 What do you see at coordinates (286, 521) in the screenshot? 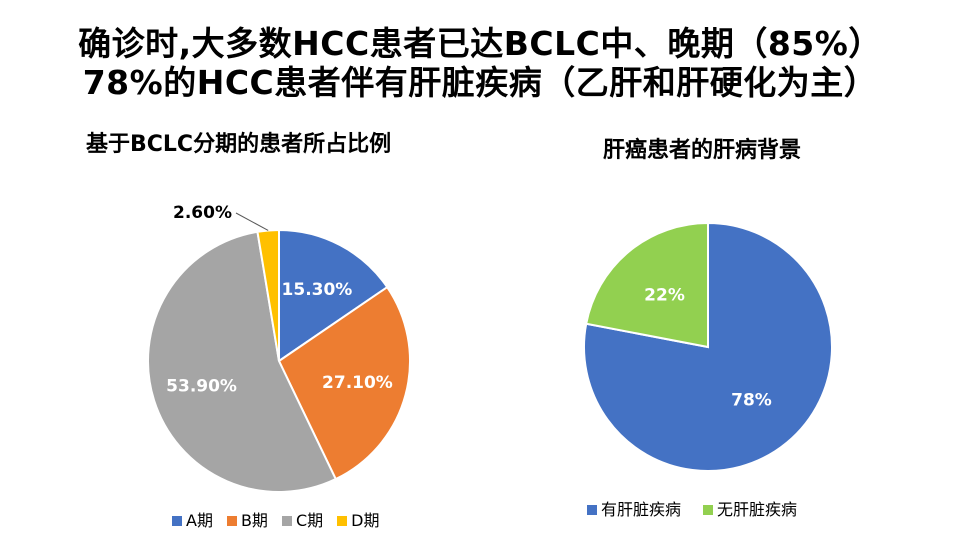
I see `legend-swatch-c` at bounding box center [286, 521].